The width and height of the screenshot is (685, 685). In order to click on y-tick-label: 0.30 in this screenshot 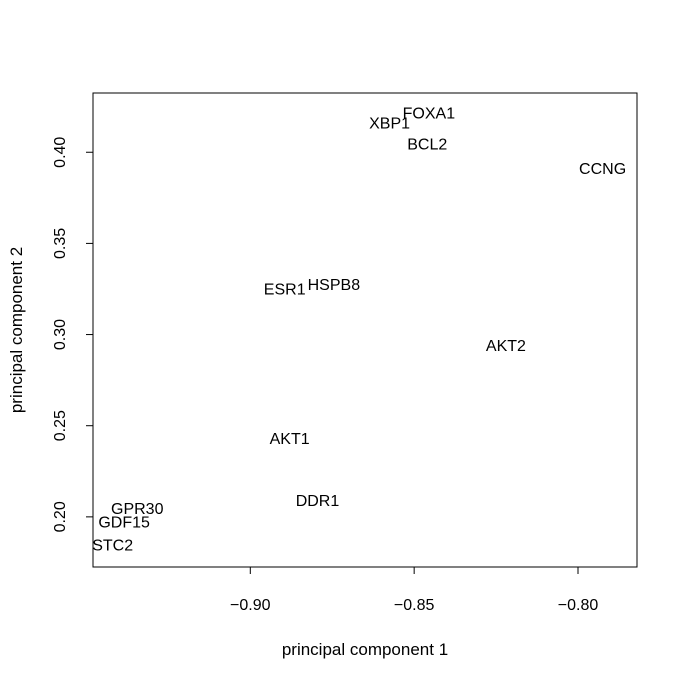, I will do `click(60, 334)`.